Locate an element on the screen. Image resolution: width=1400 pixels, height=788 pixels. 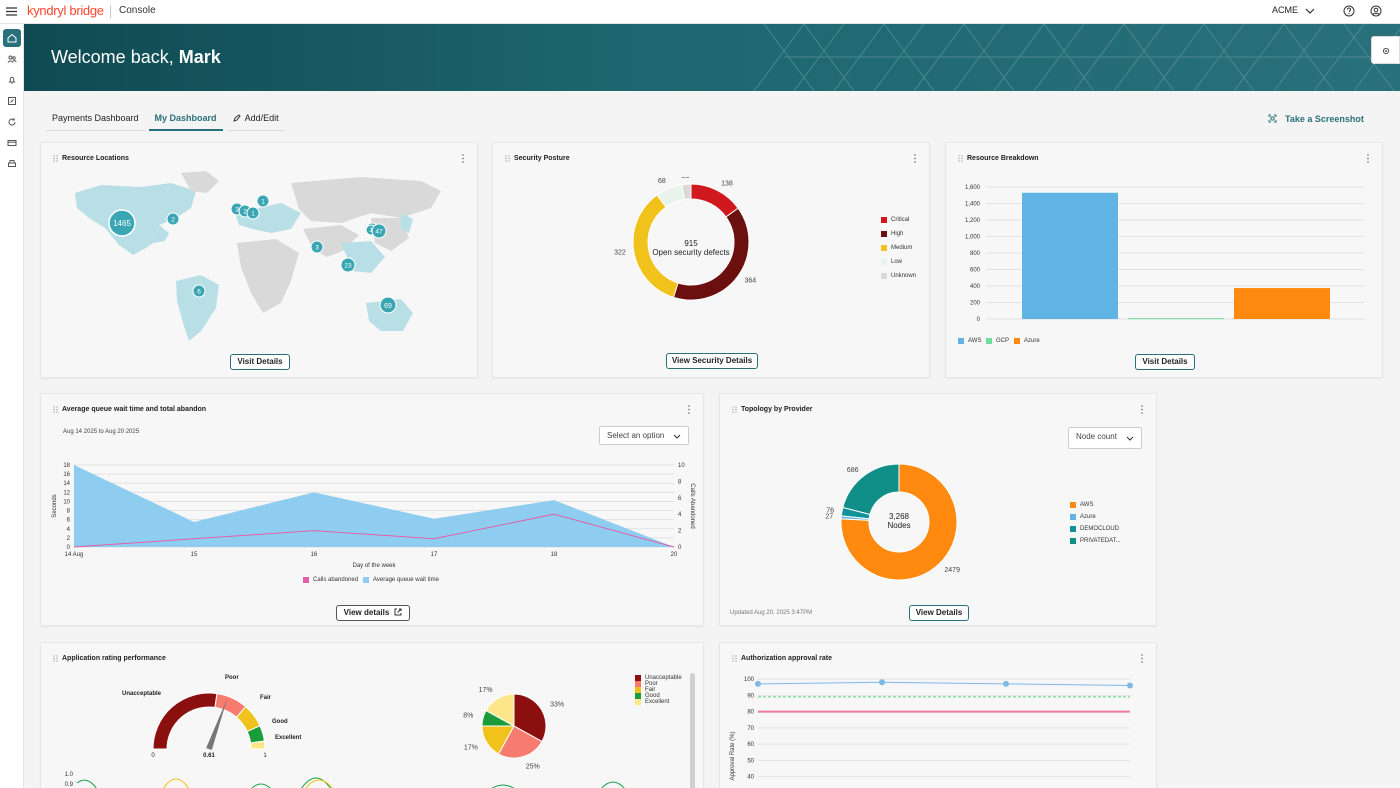
map-marker: 47 is located at coordinates (379, 231).